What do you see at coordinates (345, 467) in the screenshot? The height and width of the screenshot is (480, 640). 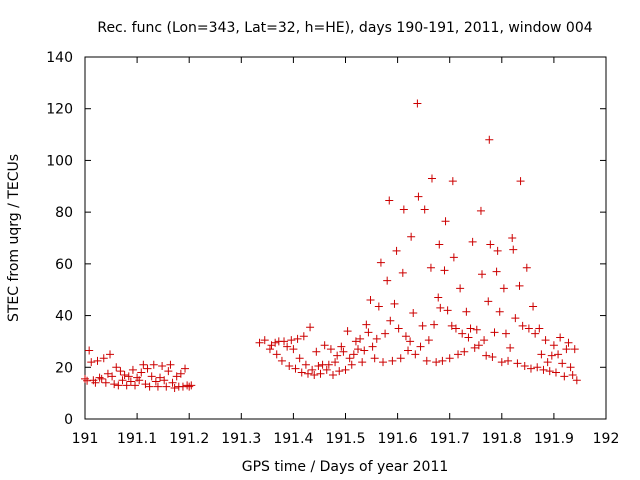 I see `x-axis-title: GPS time / Days of year 2011` at bounding box center [345, 467].